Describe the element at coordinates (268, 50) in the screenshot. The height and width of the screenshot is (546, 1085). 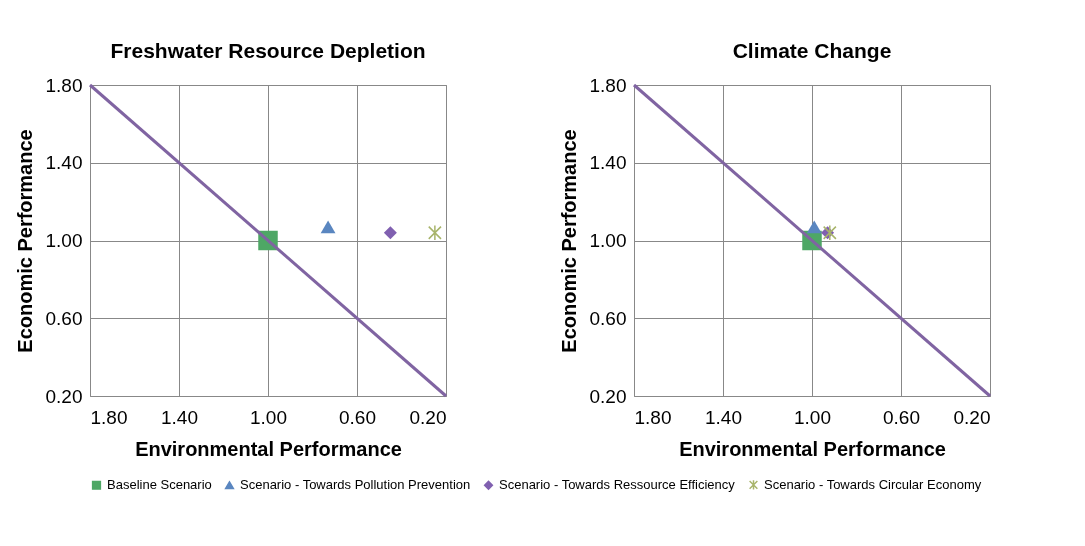
I see `chart-title: Freshwater Resource Depletion` at that location.